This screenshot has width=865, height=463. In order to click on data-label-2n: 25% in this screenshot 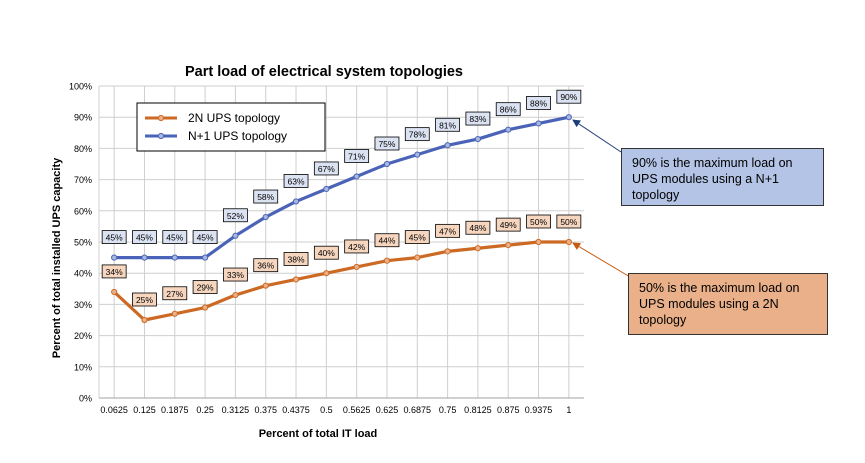, I will do `click(144, 300)`.